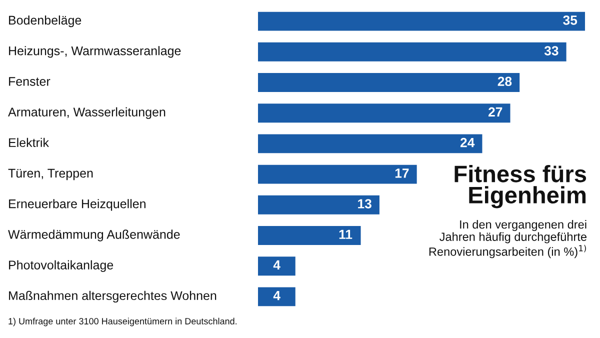 The height and width of the screenshot is (338, 600). What do you see at coordinates (87, 113) in the screenshot?
I see `y-tick-label: Armaturen, Wasserleitungen` at bounding box center [87, 113].